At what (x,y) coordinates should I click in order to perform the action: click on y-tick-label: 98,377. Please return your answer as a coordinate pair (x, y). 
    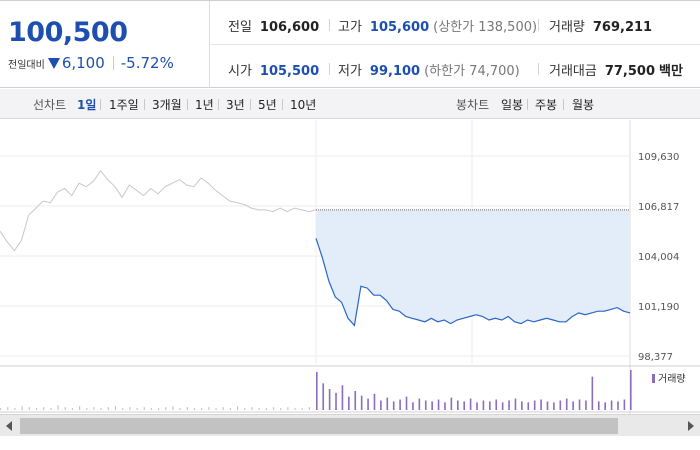
    Looking at the image, I should click on (655, 357).